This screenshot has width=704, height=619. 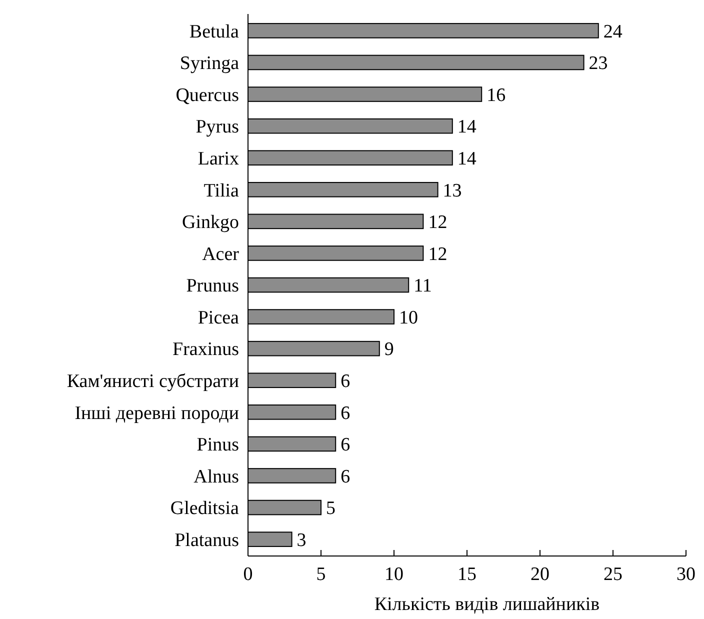 What do you see at coordinates (219, 317) in the screenshot?
I see `y-tick-label: Picea` at bounding box center [219, 317].